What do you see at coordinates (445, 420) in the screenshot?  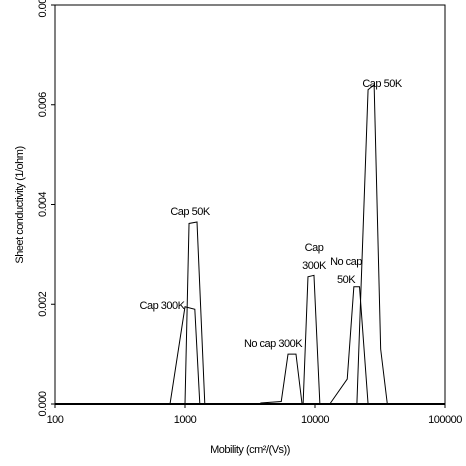 I see `x-tick-label: 100000` at bounding box center [445, 420].